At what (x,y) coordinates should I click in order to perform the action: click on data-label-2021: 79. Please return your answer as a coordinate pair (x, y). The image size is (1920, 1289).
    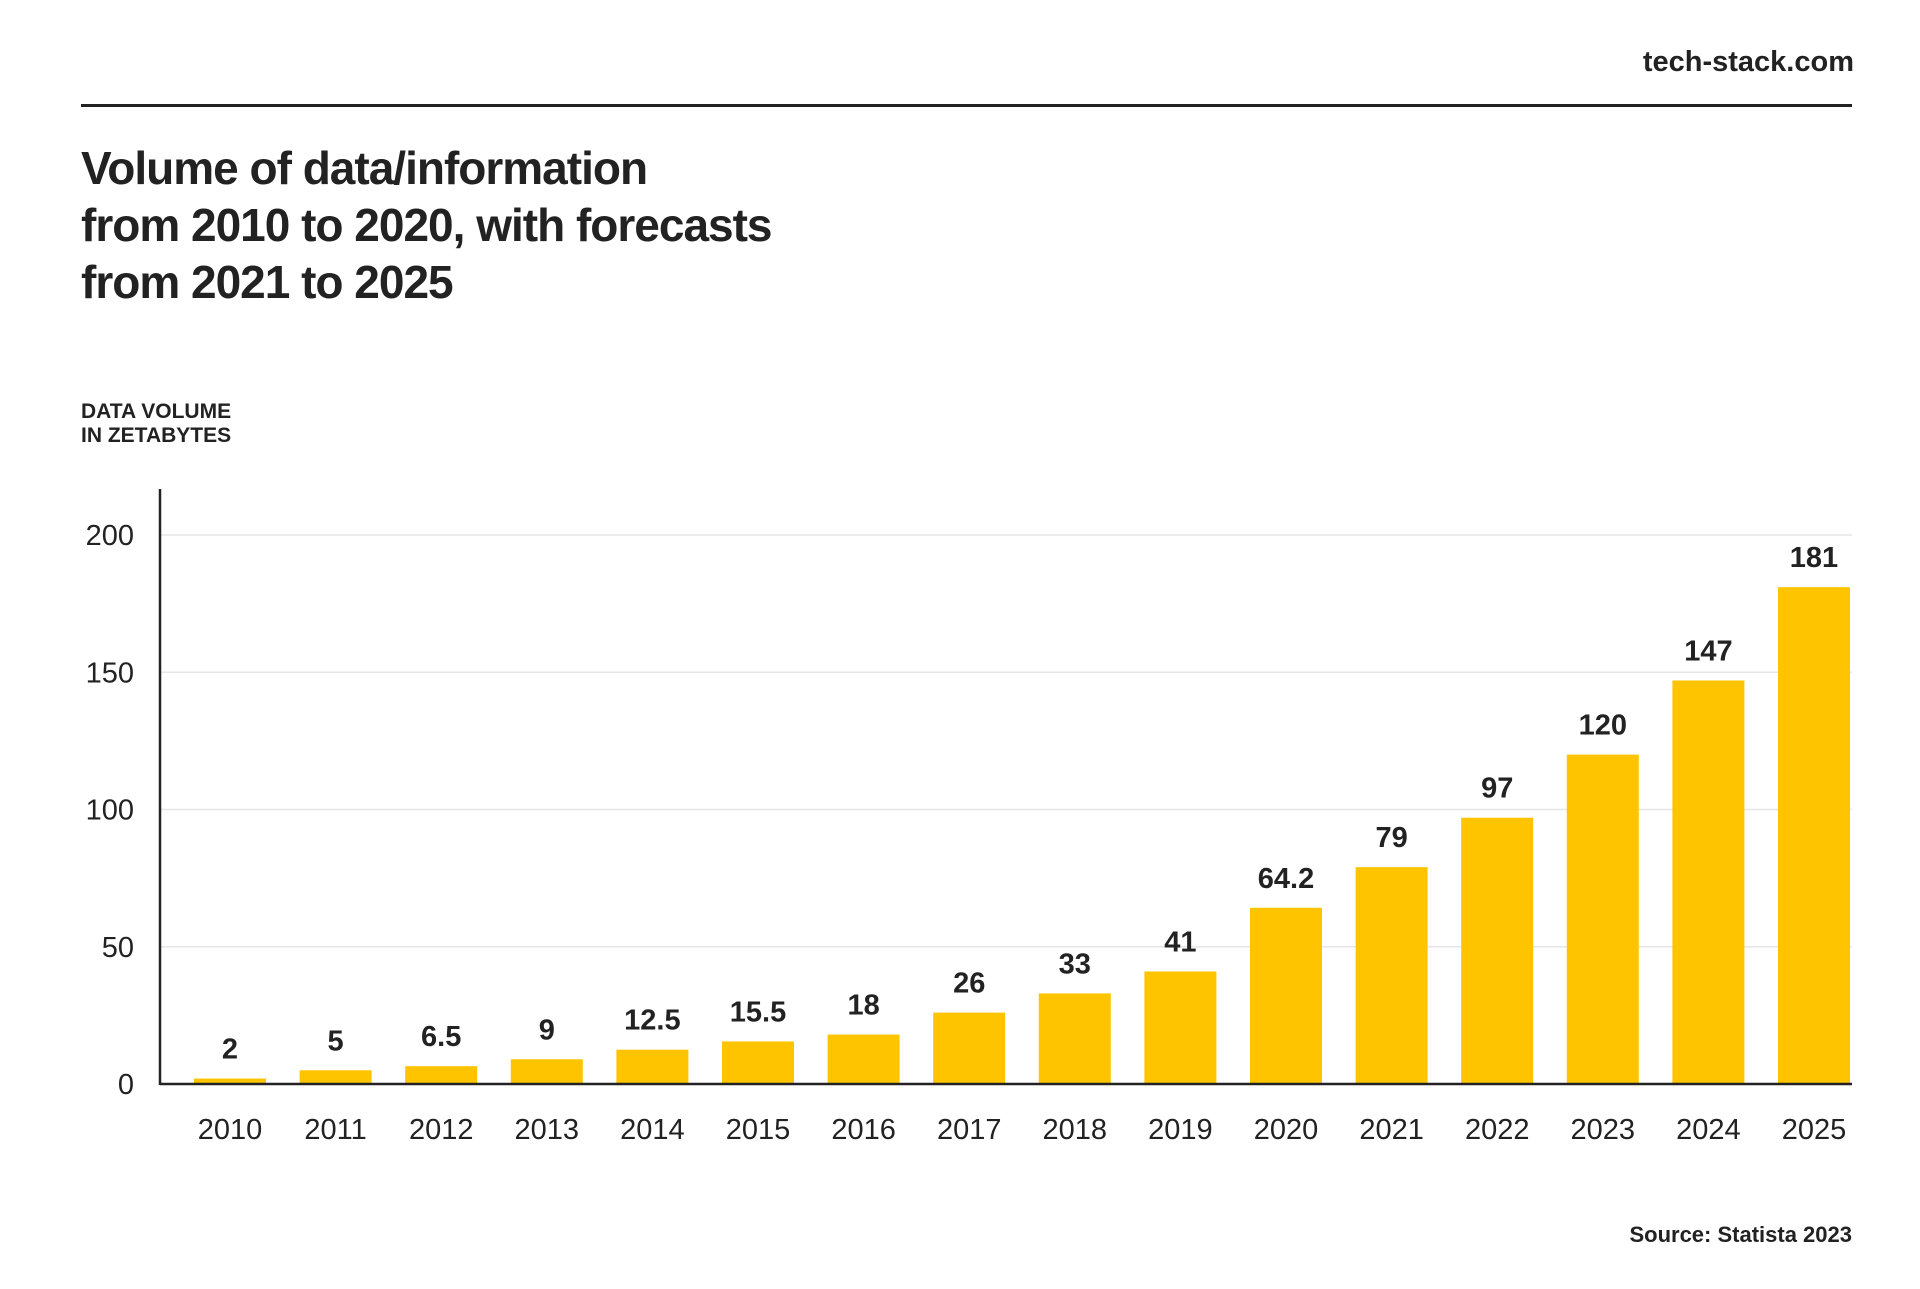
    Looking at the image, I should click on (1391, 838).